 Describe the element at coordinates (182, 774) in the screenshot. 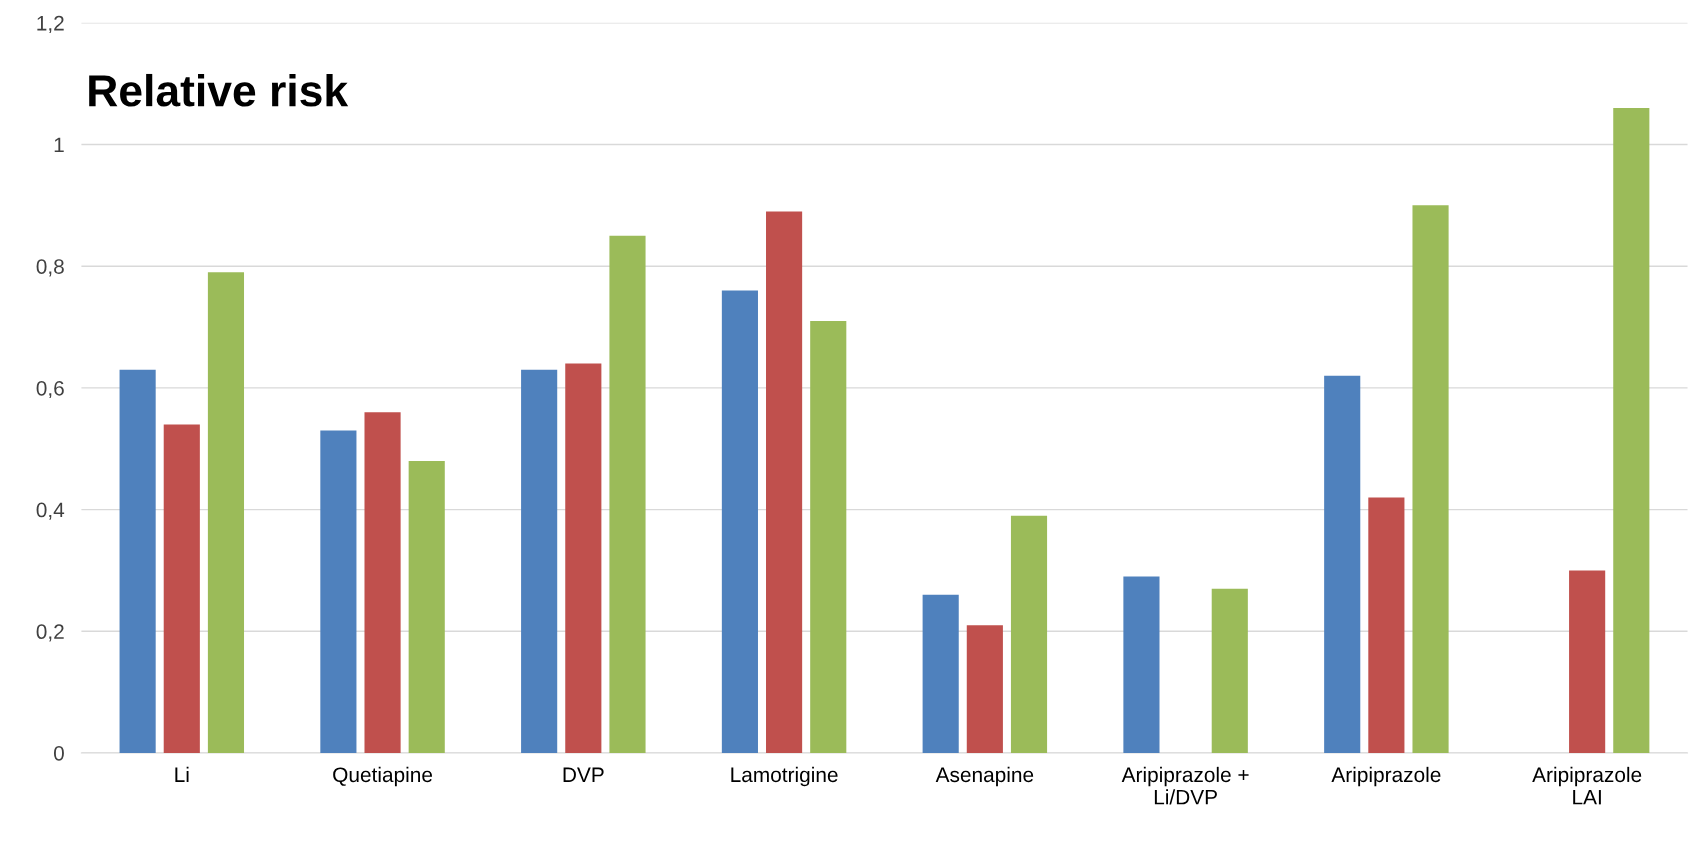

I see `x-tick-label: Li` at that location.